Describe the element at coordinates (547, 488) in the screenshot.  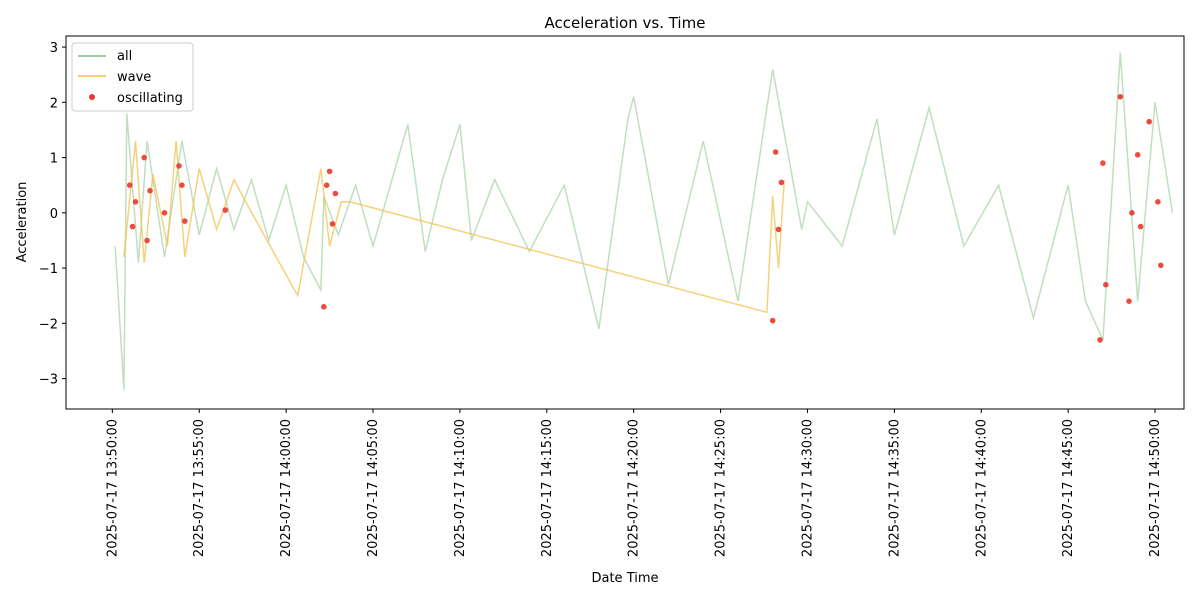
I see `x-tick-label: 2025-07-17 14:15:00` at that location.